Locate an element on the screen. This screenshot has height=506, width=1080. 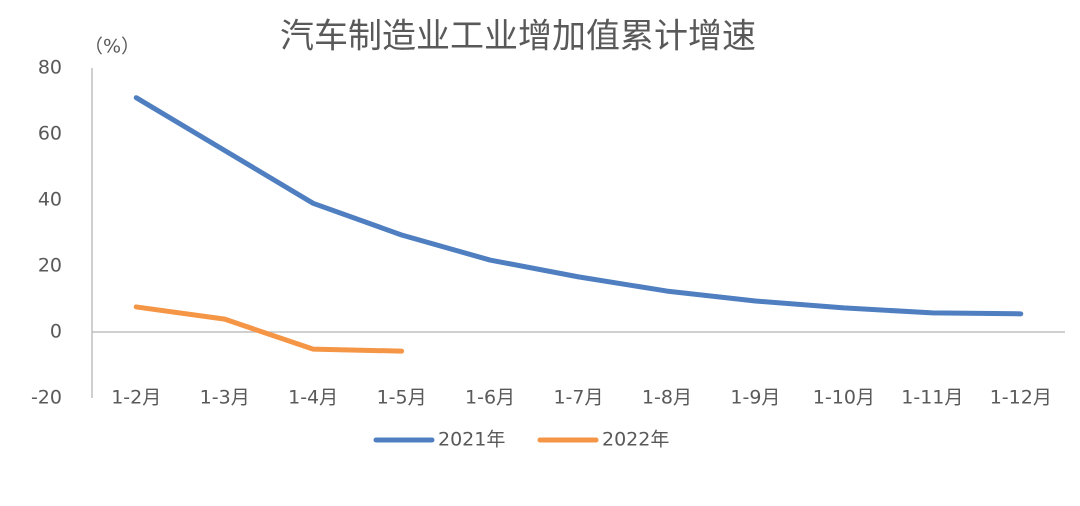
x-tick-label: 1-10月 is located at coordinates (844, 398).